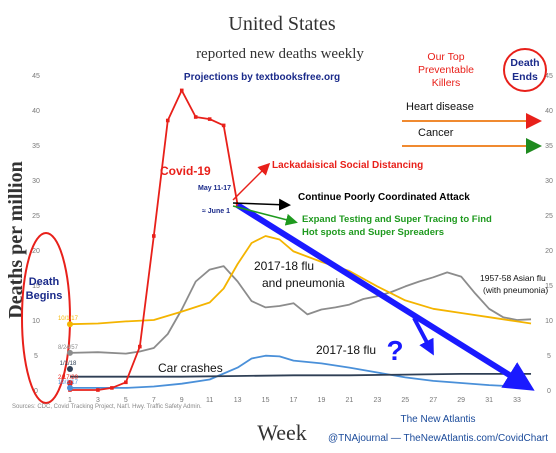 The width and height of the screenshot is (556, 453). I want to click on june-label: ≈ June 1, so click(216, 211).